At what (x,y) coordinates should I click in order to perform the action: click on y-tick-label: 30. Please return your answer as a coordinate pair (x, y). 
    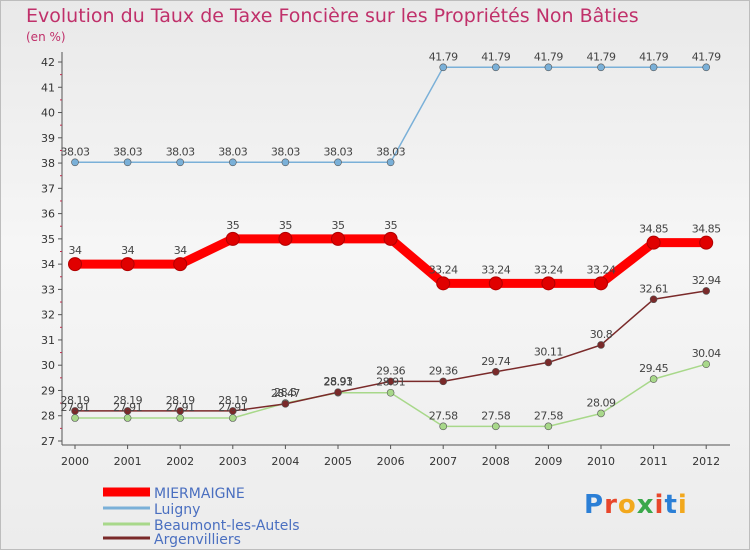
    Looking at the image, I should click on (48, 365).